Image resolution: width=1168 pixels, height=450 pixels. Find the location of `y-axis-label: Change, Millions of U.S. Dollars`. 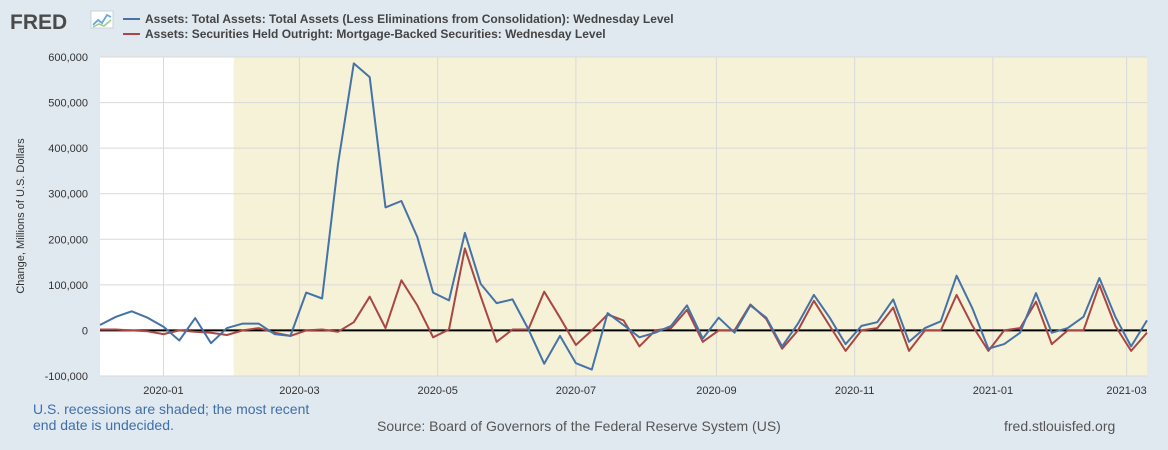

y-axis-label: Change, Millions of U.S. Dollars is located at coordinates (21, 216).